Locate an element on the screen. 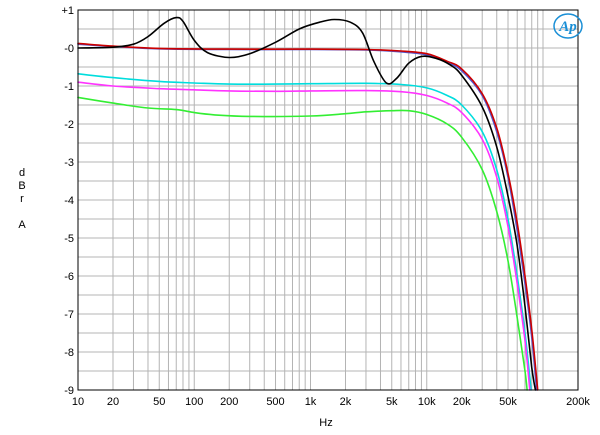  x-tick-label: 10k is located at coordinates (427, 402).